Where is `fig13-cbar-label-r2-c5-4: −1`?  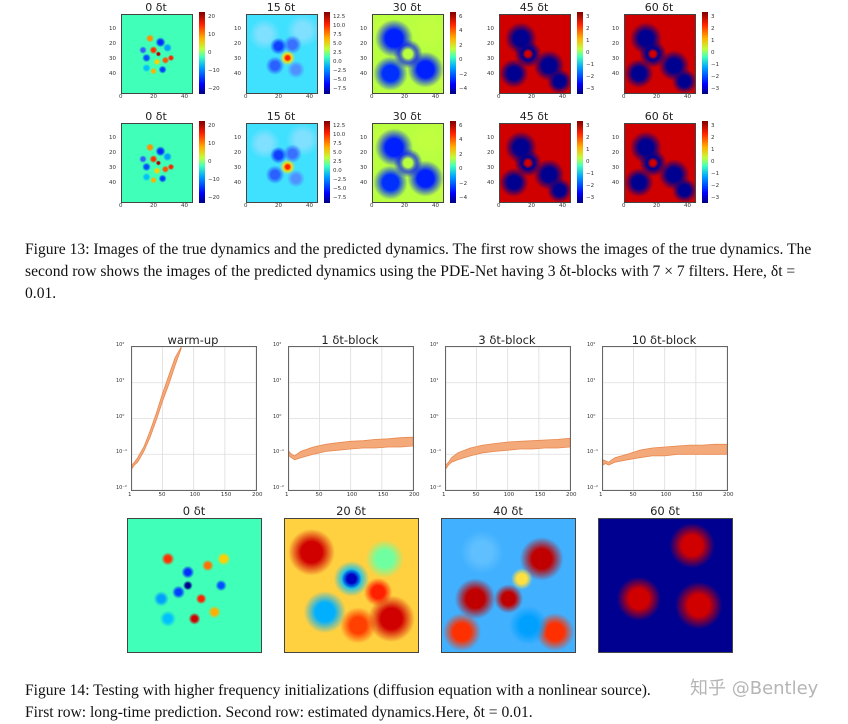 fig13-cbar-label-r2-c5-4: −1 is located at coordinates (715, 174).